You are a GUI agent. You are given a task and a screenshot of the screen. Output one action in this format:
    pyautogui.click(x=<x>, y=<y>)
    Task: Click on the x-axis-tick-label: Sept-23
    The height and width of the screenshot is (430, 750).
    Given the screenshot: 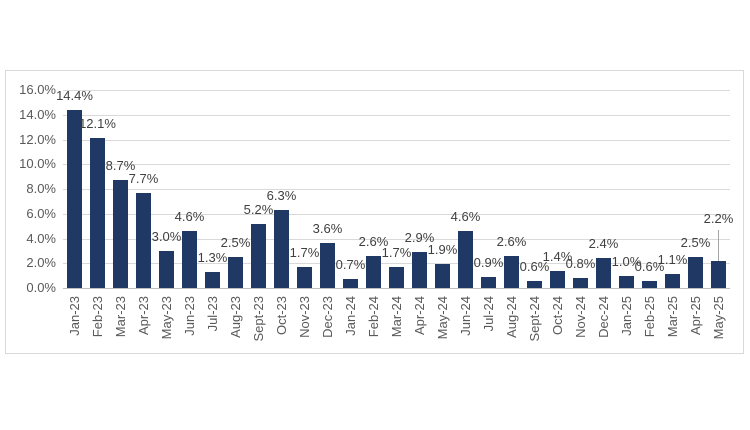 What is the action you would take?
    pyautogui.click(x=258, y=319)
    